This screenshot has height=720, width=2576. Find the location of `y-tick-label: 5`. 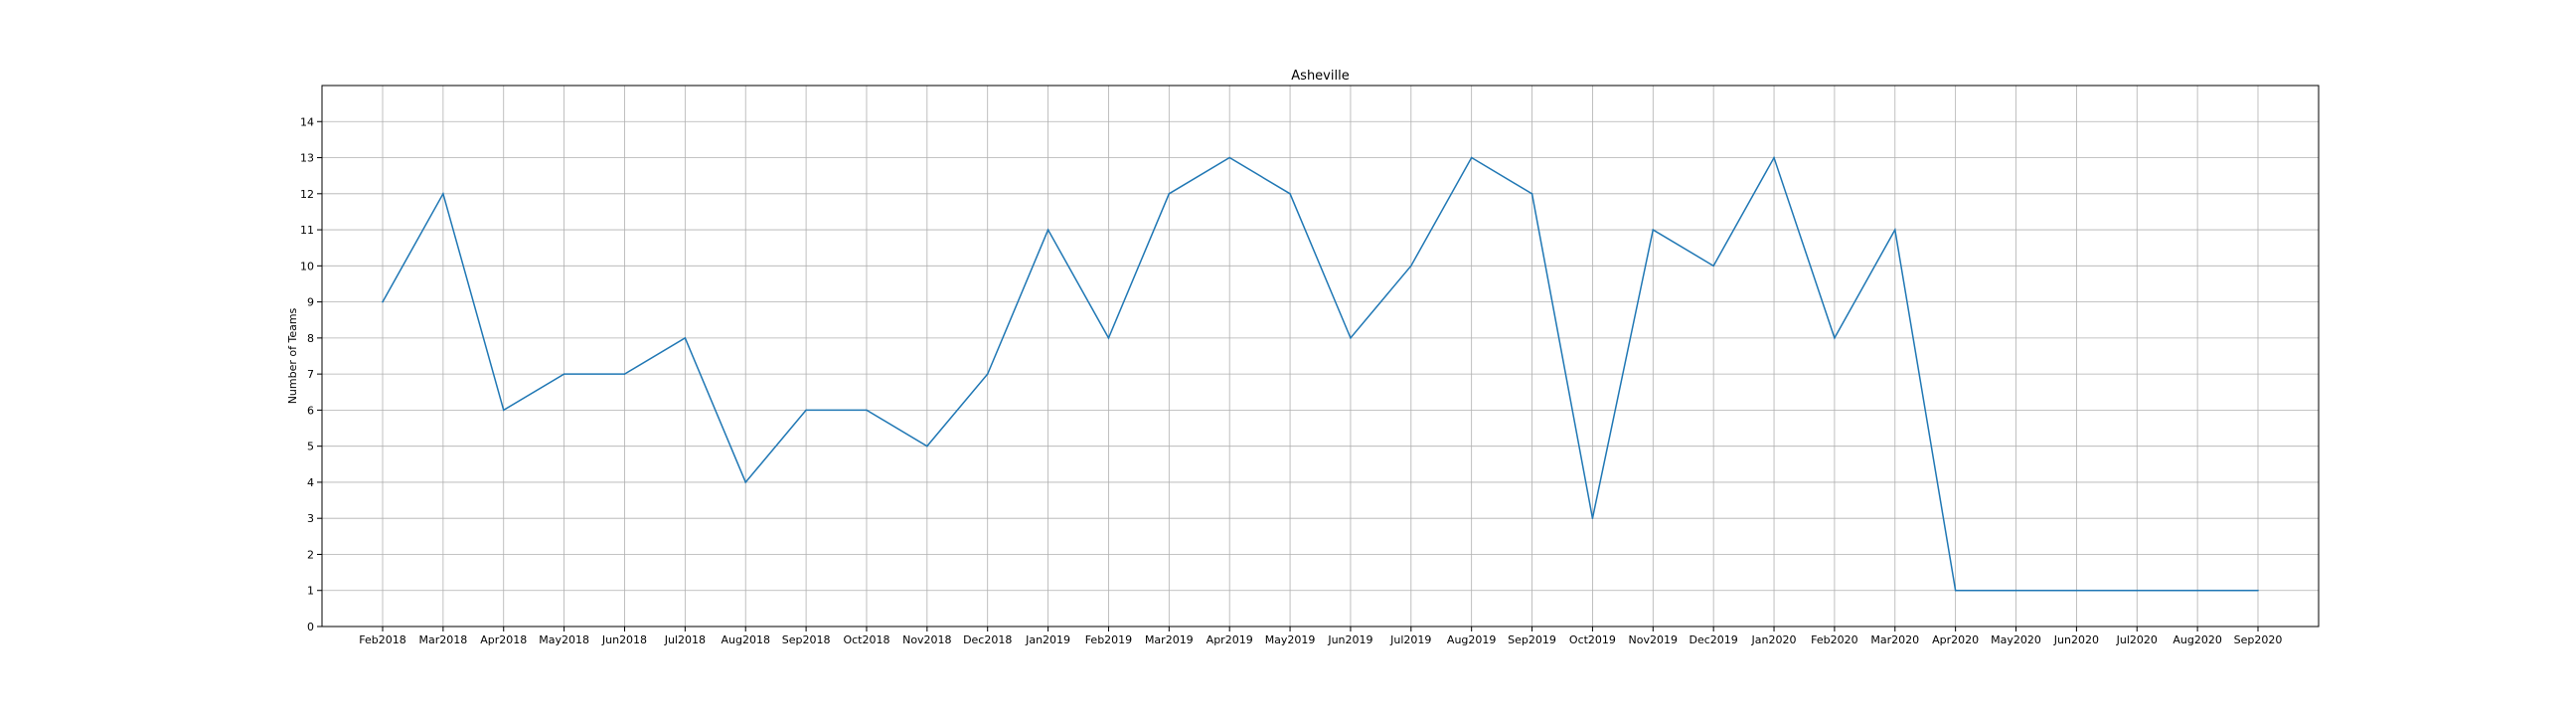

y-tick-label: 5 is located at coordinates (310, 447).